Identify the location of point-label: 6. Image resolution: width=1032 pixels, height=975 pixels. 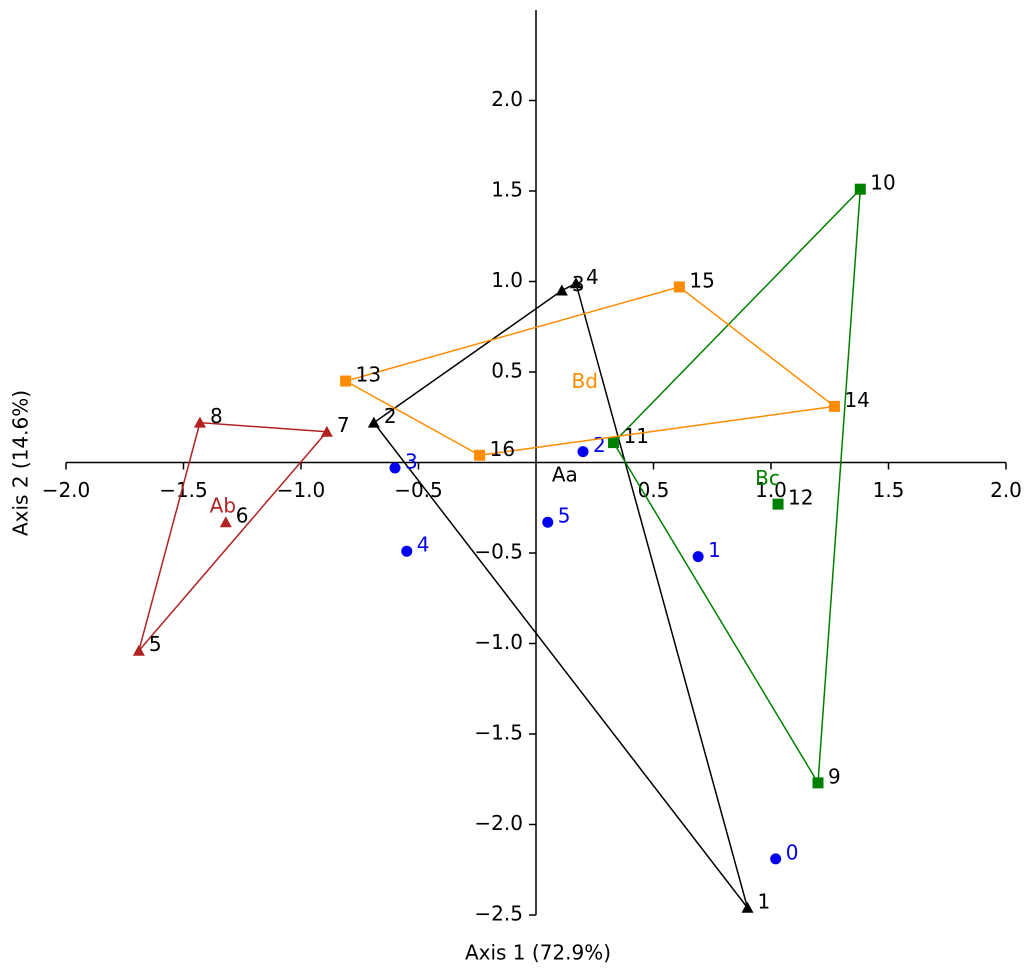
(242, 516).